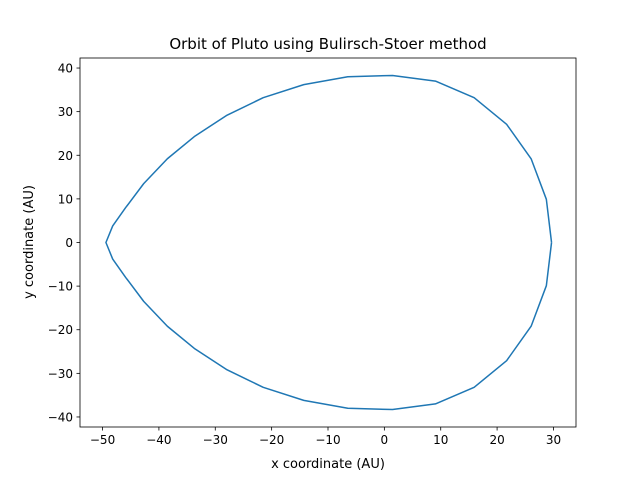  I want to click on x-tick-label: −40, so click(158, 440).